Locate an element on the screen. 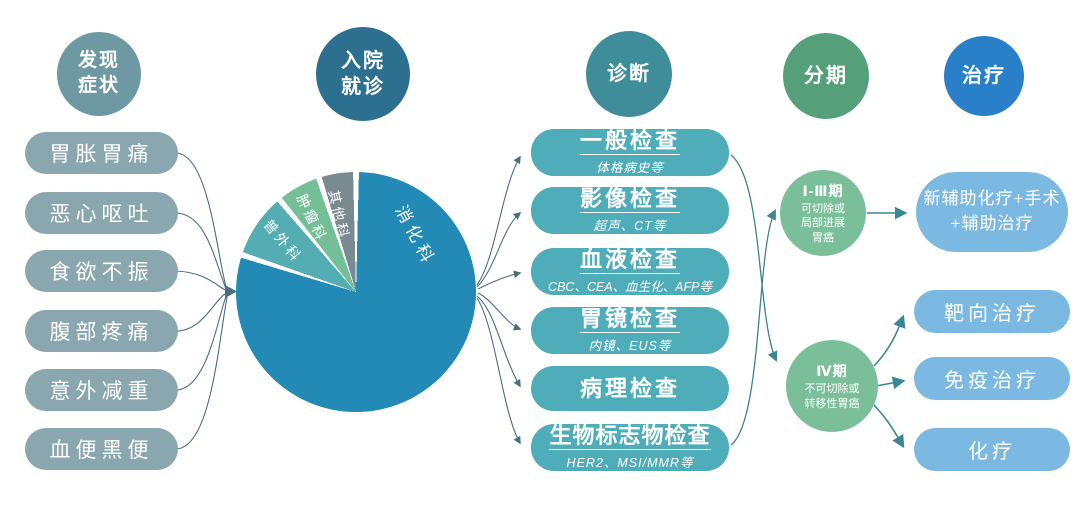 Image resolution: width=1080 pixels, height=523 pixels. stage-circle-find-symptoms: 发现 症状 is located at coordinates (99, 74).